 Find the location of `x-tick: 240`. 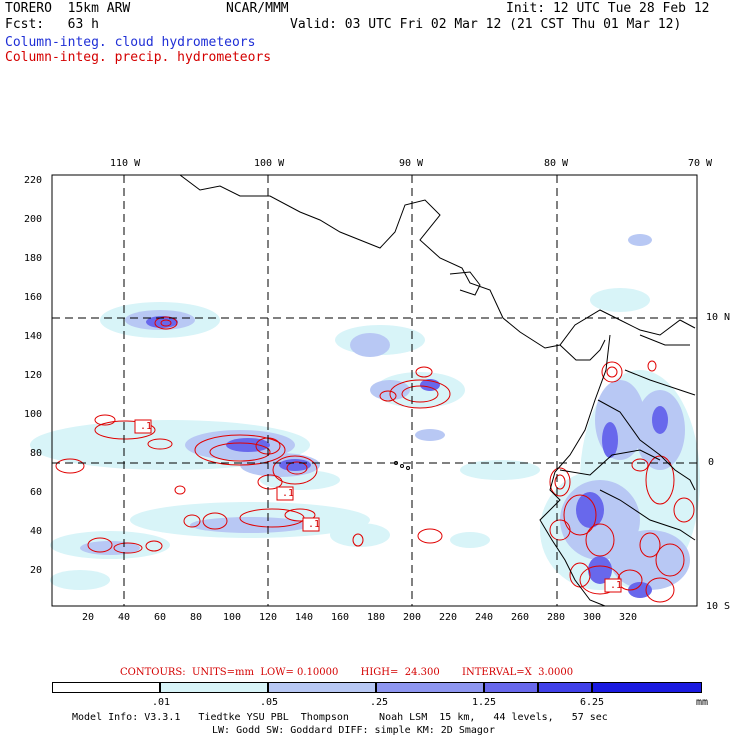

x-tick: 240 is located at coordinates (484, 617).